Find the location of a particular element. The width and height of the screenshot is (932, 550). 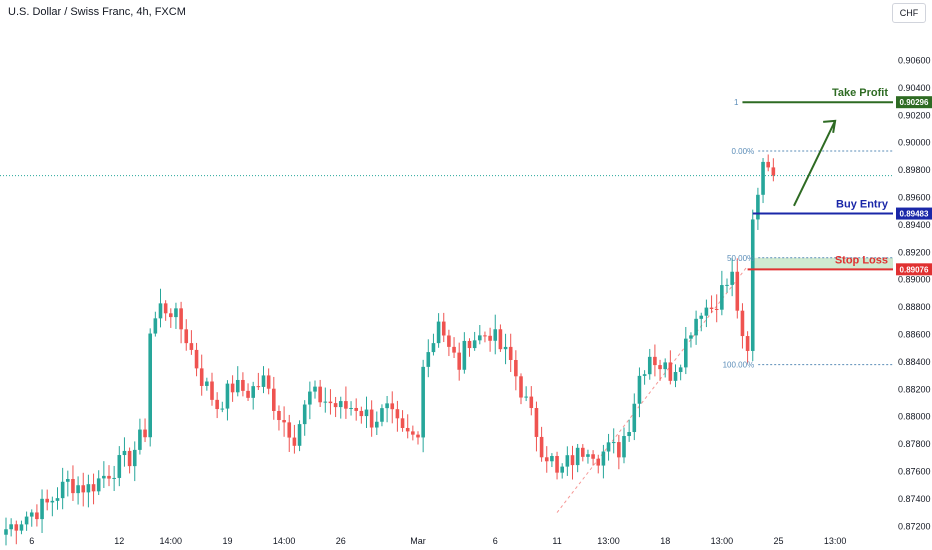

y-tick-label: 0.87200 is located at coordinates (914, 526).